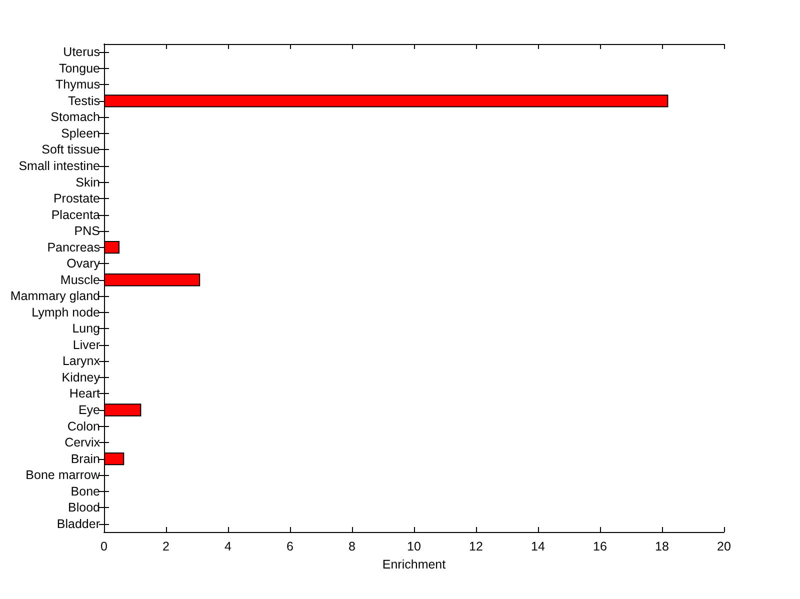  I want to click on y-tick-label: Mammary gland, so click(55, 296).